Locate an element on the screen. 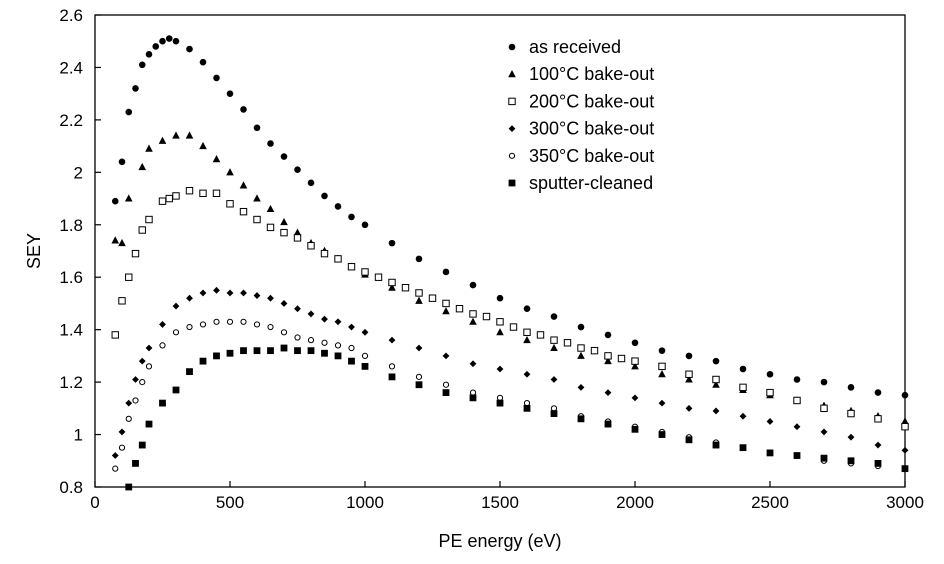 Image resolution: width=944 pixels, height=564 pixels. legend-label: sputter-cleaned is located at coordinates (591, 183).